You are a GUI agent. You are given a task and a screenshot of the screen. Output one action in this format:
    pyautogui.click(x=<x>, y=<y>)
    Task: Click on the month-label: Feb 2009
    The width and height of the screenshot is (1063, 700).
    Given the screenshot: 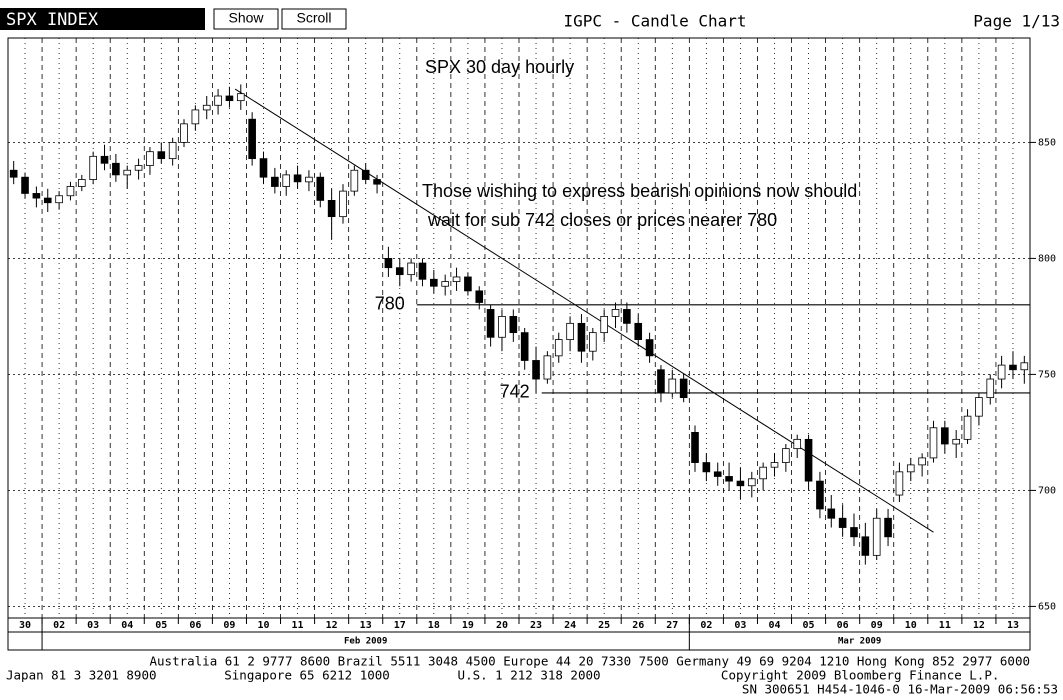 What is the action you would take?
    pyautogui.click(x=365, y=642)
    